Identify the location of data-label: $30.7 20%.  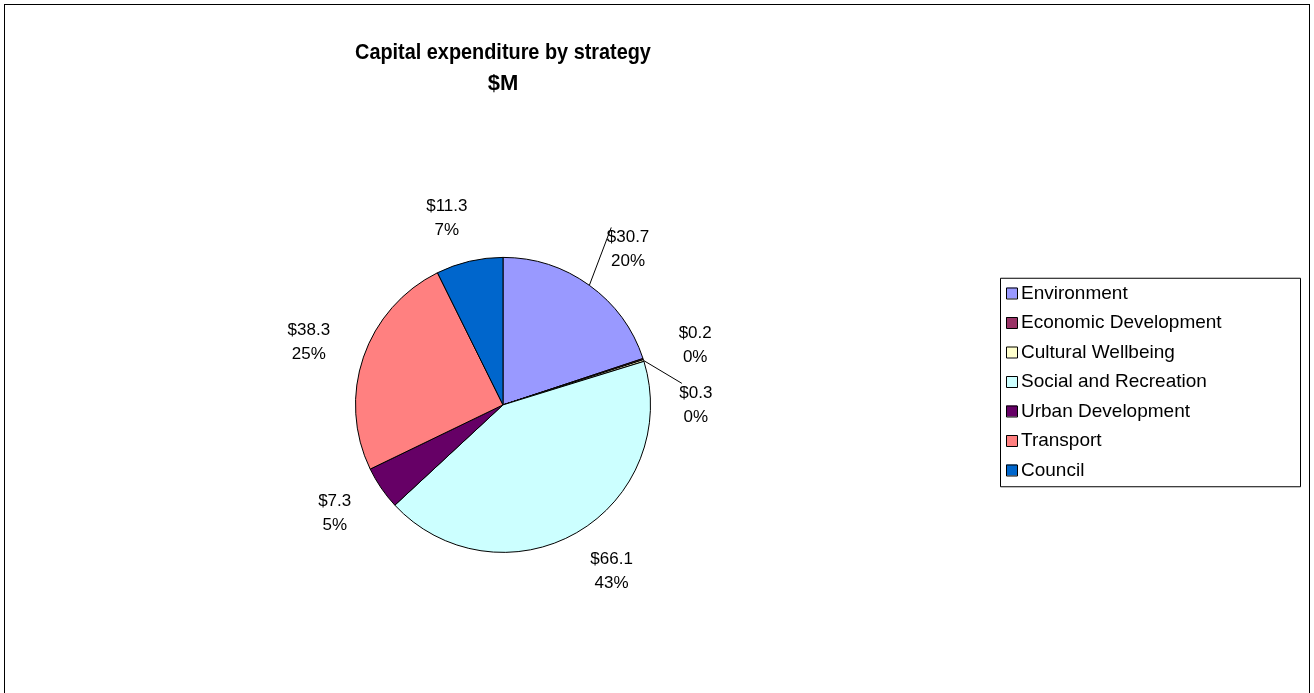
(628, 249).